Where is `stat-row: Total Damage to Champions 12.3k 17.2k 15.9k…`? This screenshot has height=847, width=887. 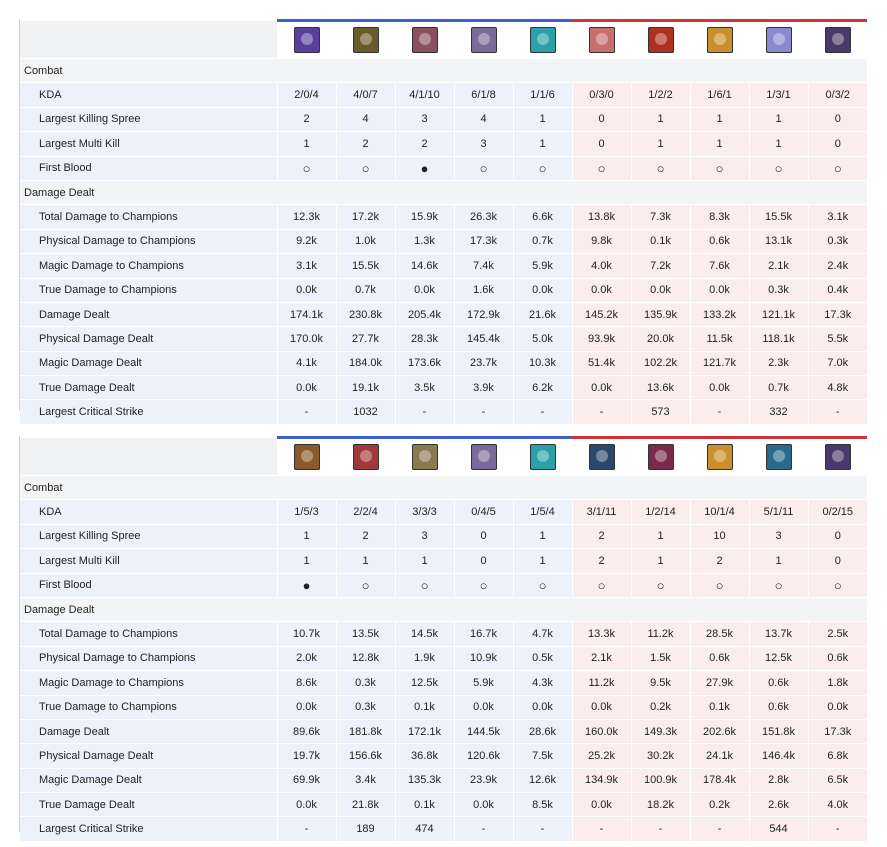 stat-row: Total Damage to Champions 12.3k 17.2k 15.9k… is located at coordinates (443, 217).